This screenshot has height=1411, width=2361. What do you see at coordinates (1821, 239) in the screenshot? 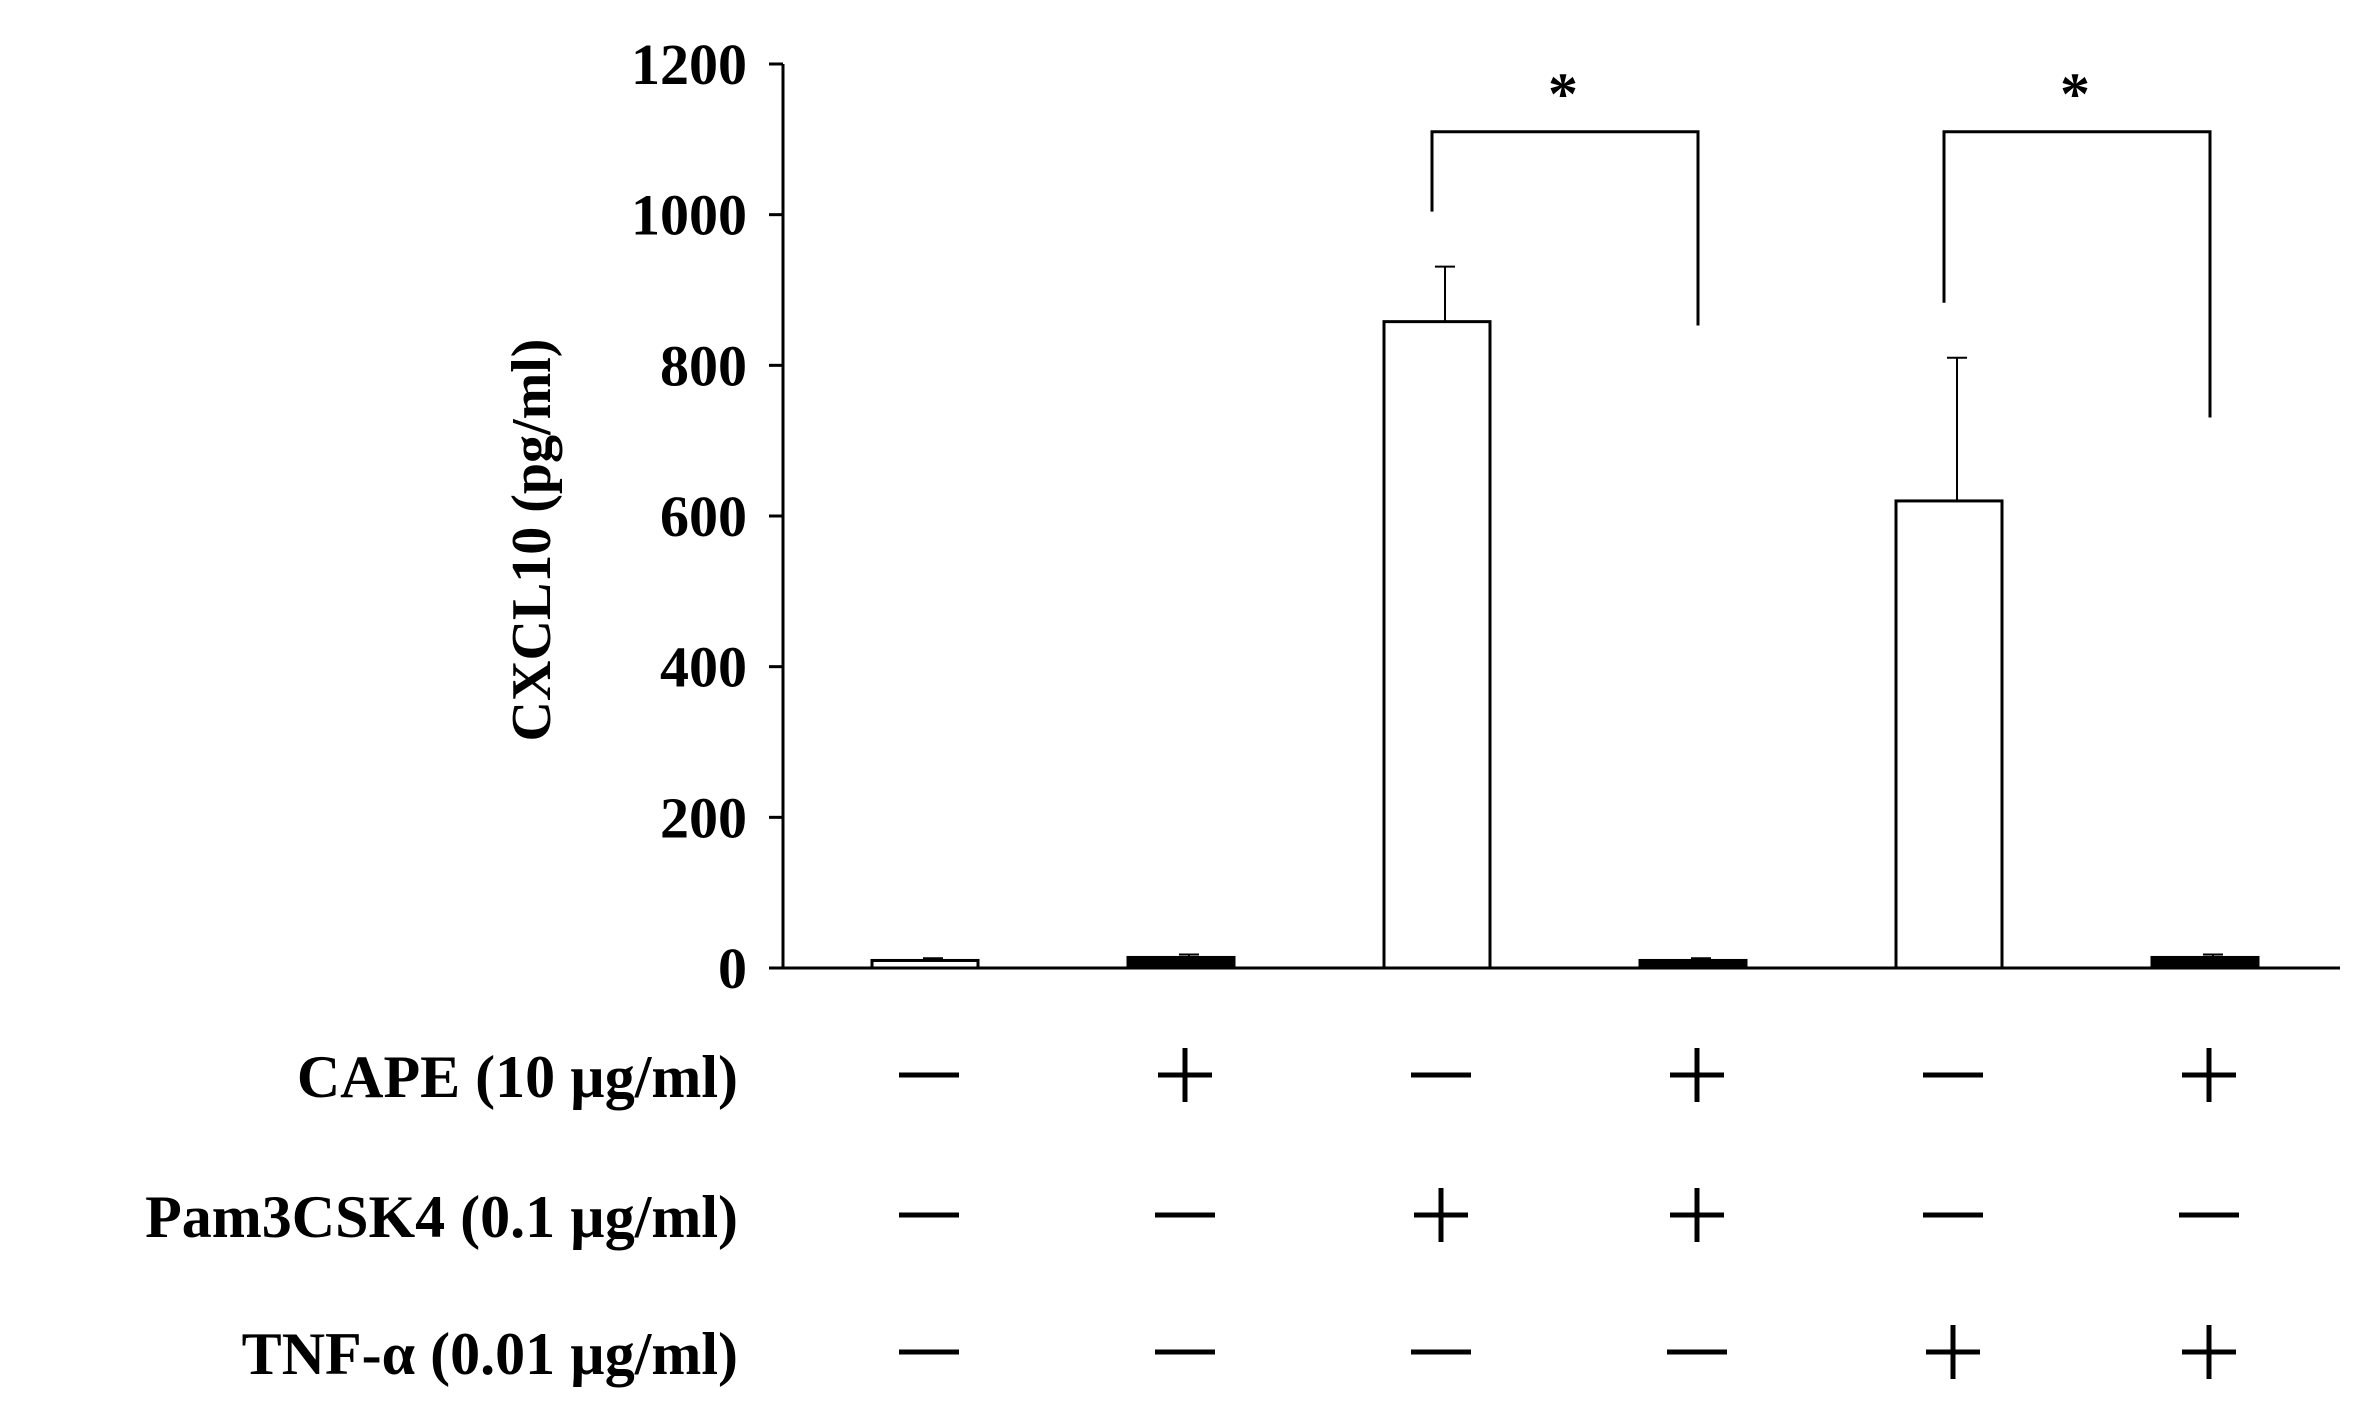
I see `significance-group: * *` at bounding box center [1821, 239].